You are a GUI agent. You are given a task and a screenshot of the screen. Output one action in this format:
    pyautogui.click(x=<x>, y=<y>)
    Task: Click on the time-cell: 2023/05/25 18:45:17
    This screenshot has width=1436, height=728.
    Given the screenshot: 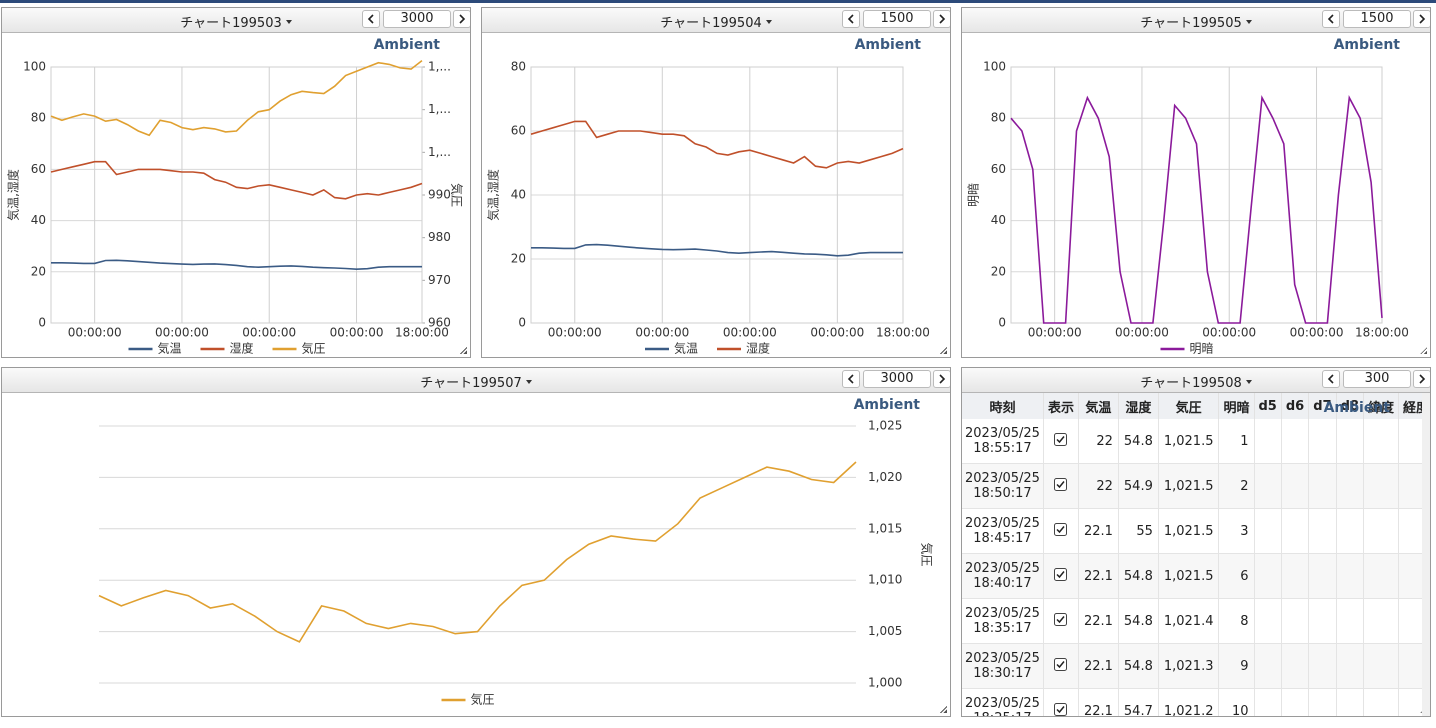 What is the action you would take?
    pyautogui.click(x=1003, y=531)
    